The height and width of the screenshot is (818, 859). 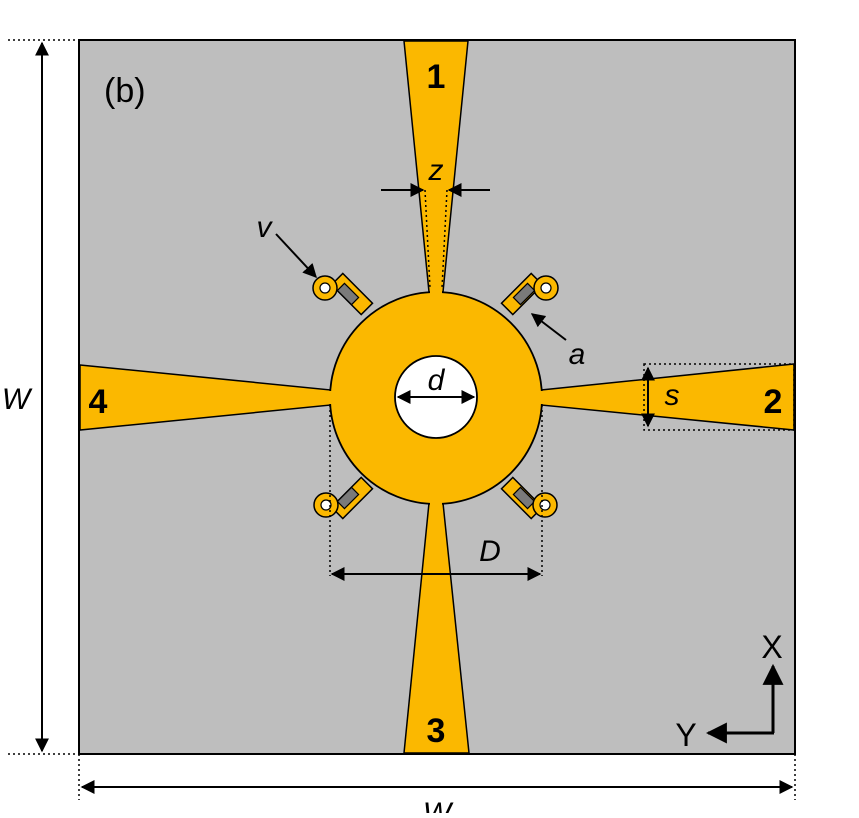 I want to click on via-bottom-right, so click(x=529, y=498).